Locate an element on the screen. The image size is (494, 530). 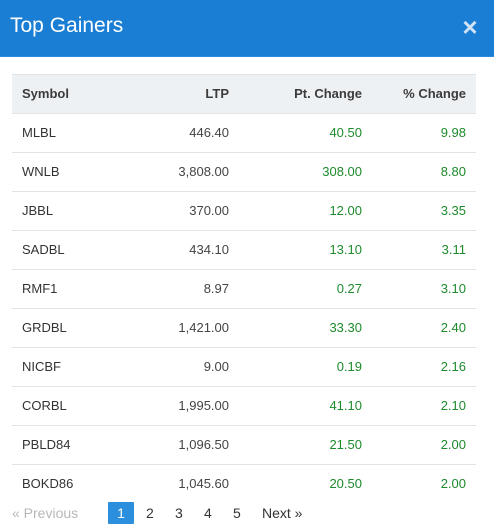
table-header-row: Symbol LTP Pt. Change % Change is located at coordinates (244, 94).